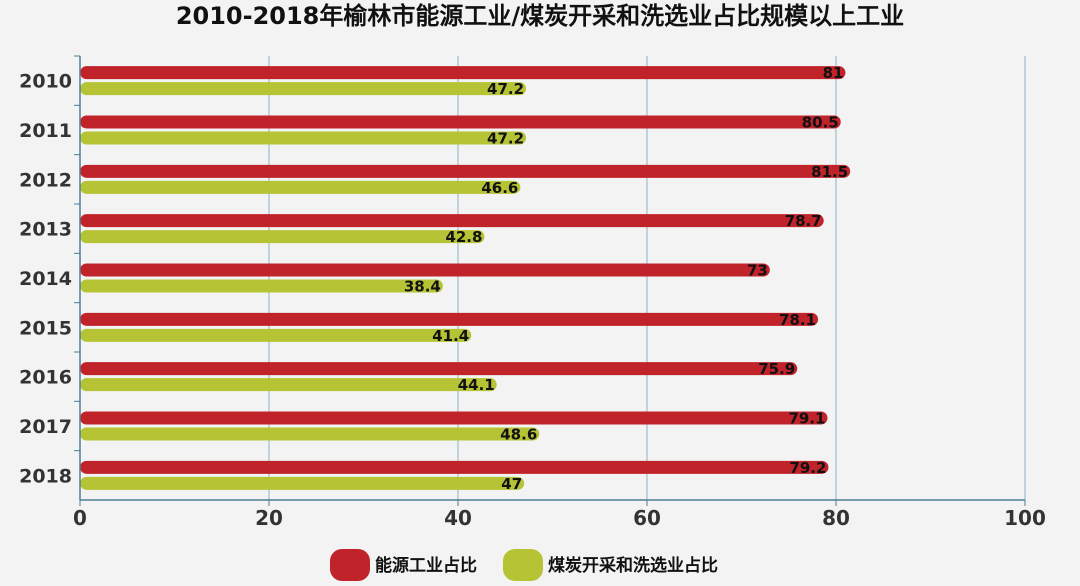 This screenshot has height=586, width=1080. Describe the element at coordinates (454, 418) in the screenshot. I see `bar-energy-2017` at that location.